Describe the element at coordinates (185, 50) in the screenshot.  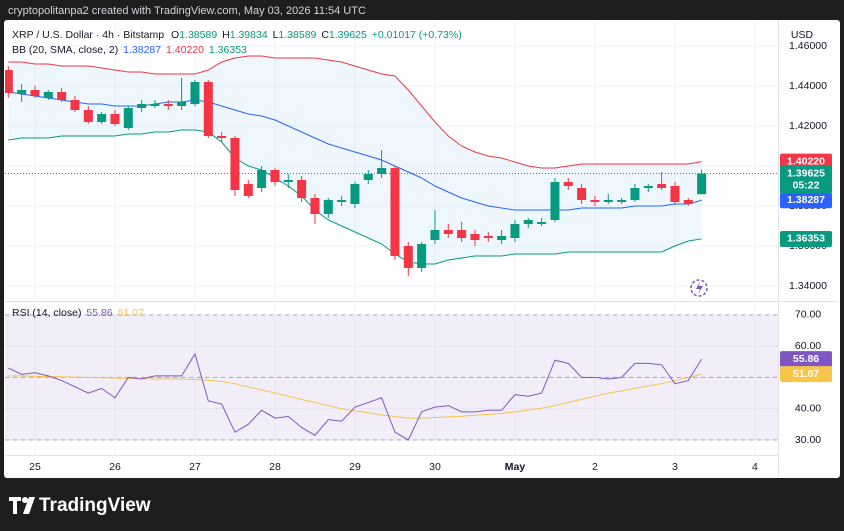
I see `indicator-value: 1.40220` at that location.